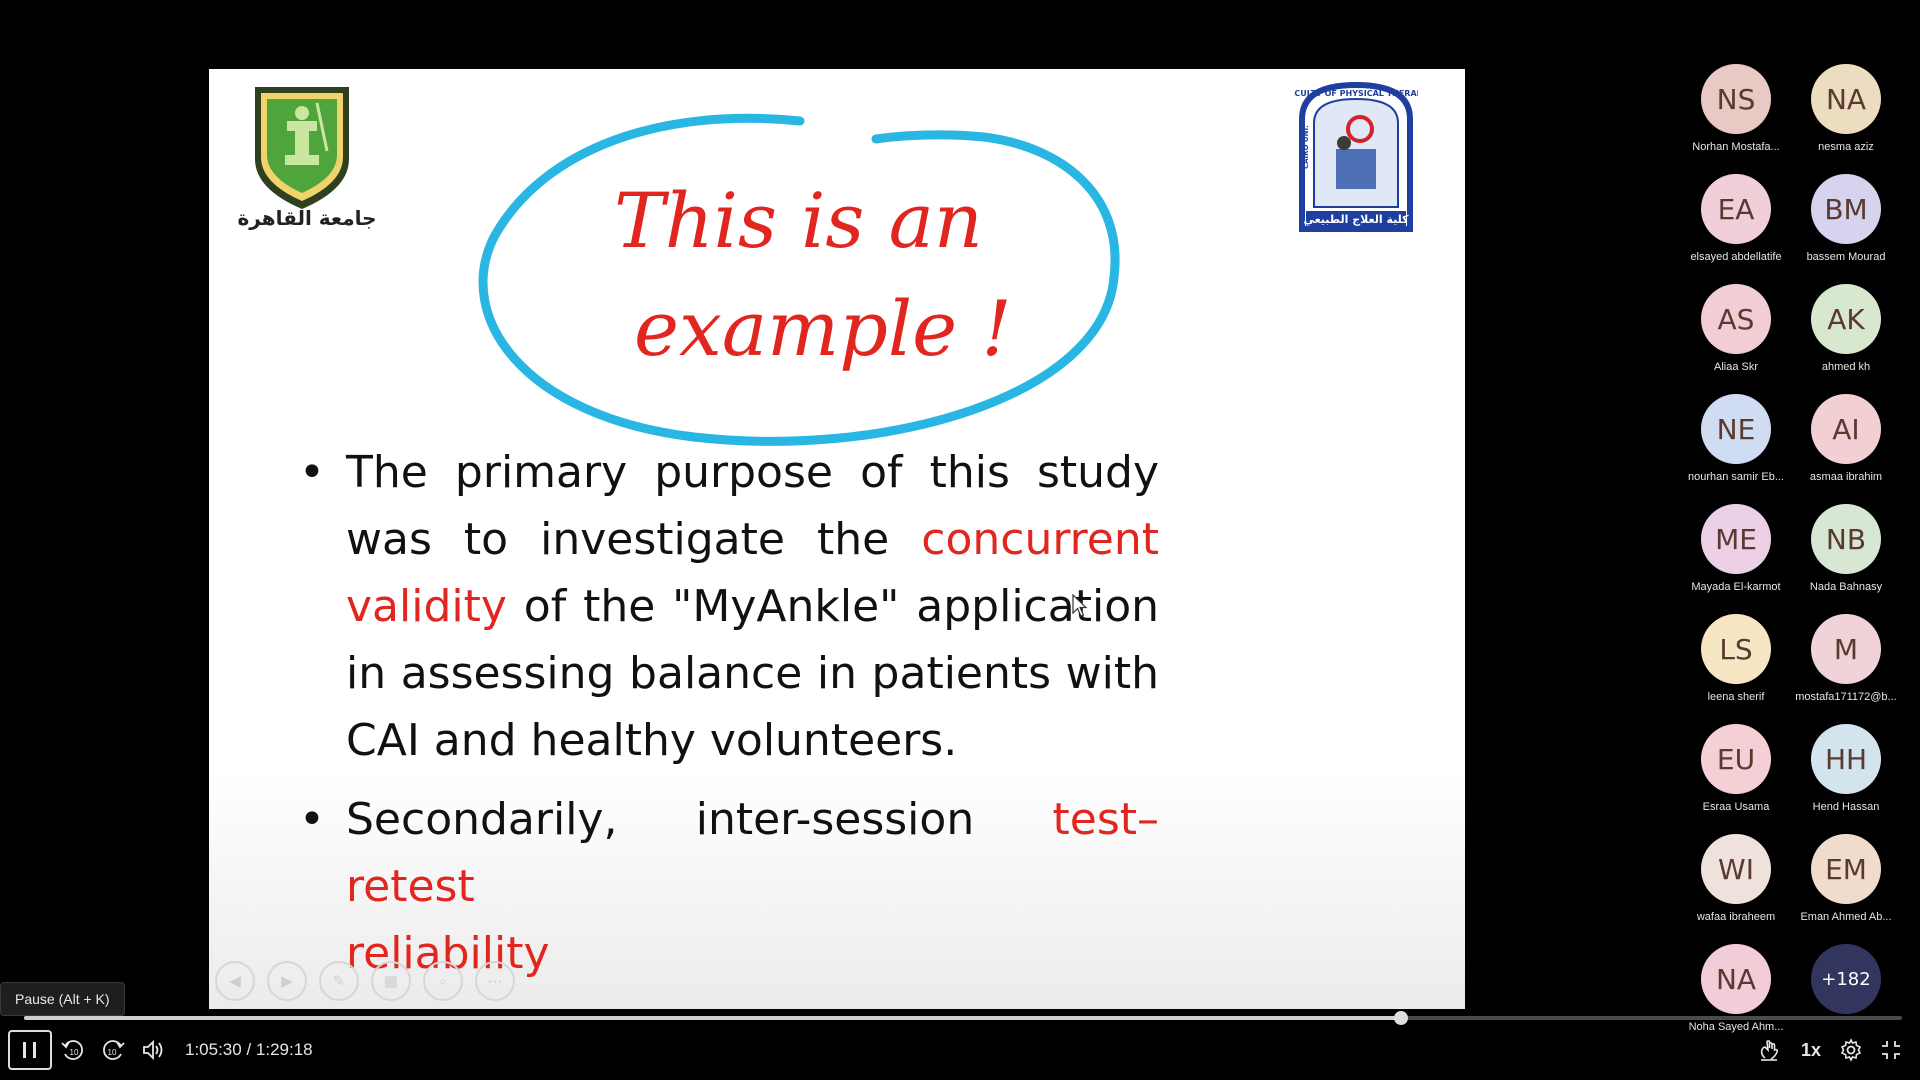  I want to click on participant-tile: EU Esraa Usama, so click(1736, 768).